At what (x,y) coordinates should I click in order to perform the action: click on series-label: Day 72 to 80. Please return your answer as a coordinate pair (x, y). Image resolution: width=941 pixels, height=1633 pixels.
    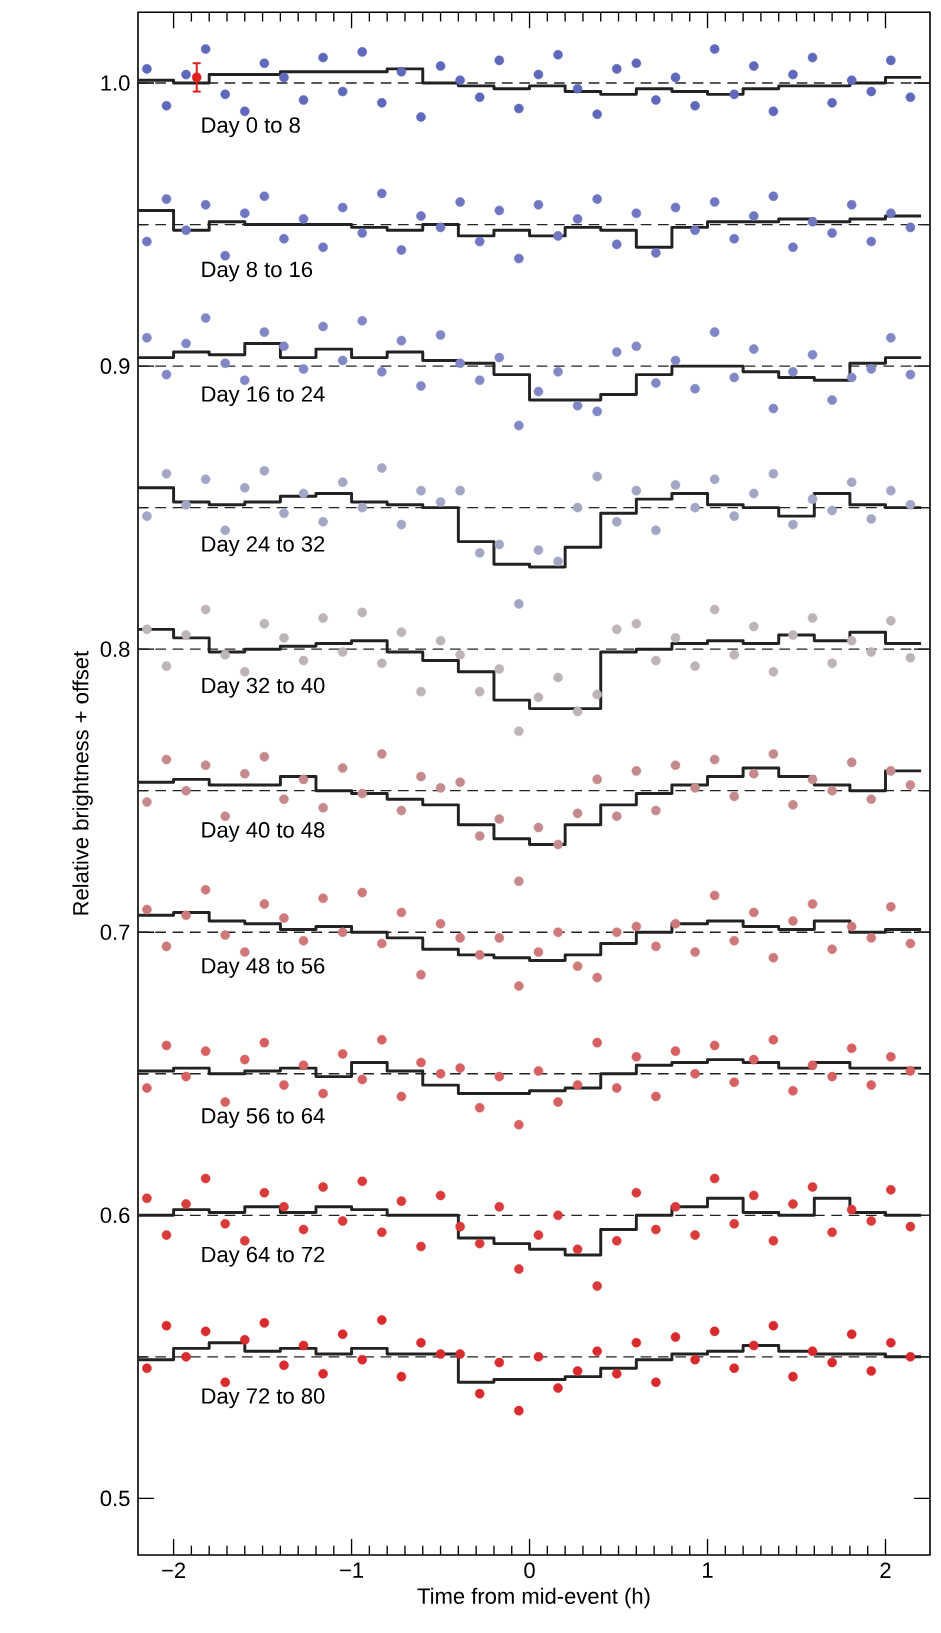
    Looking at the image, I should click on (263, 1398).